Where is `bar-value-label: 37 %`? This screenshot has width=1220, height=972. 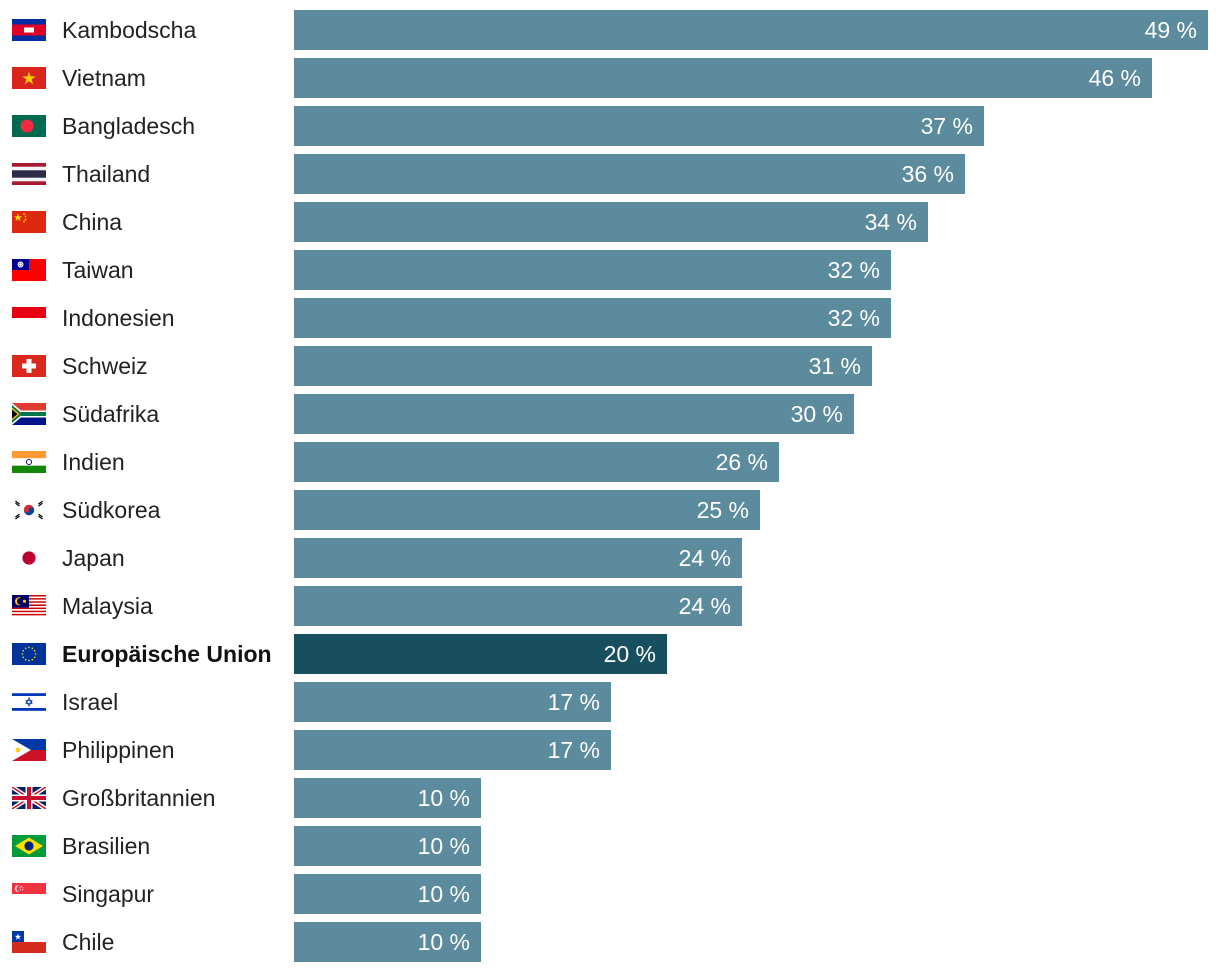
bar-value-label: 37 % is located at coordinates (946, 126).